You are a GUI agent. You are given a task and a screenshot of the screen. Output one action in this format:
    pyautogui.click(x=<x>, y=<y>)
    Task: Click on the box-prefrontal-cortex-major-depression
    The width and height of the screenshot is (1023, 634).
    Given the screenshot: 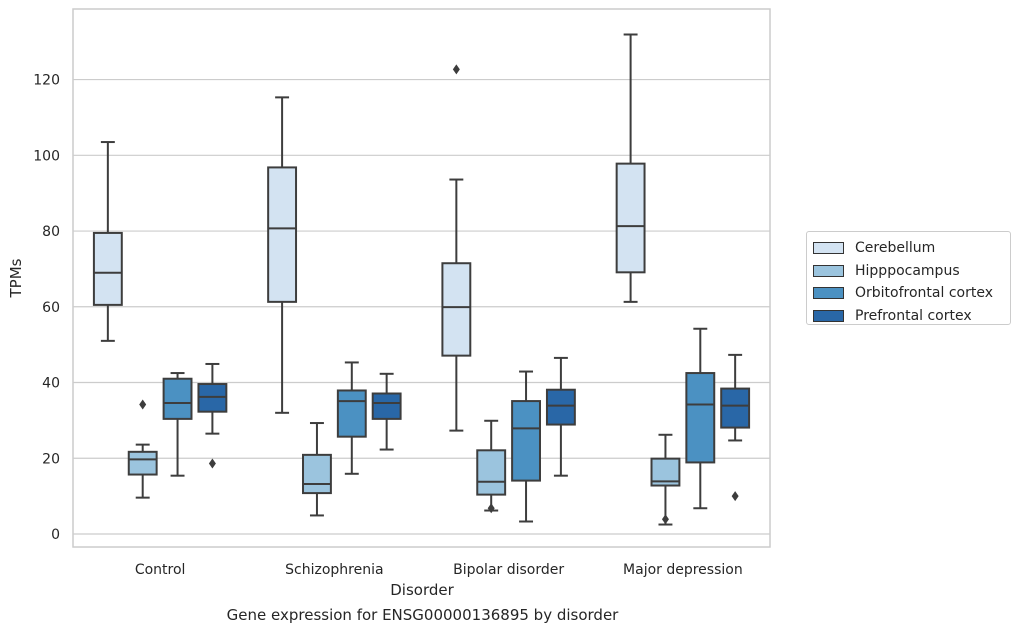 What is the action you would take?
    pyautogui.click(x=735, y=427)
    